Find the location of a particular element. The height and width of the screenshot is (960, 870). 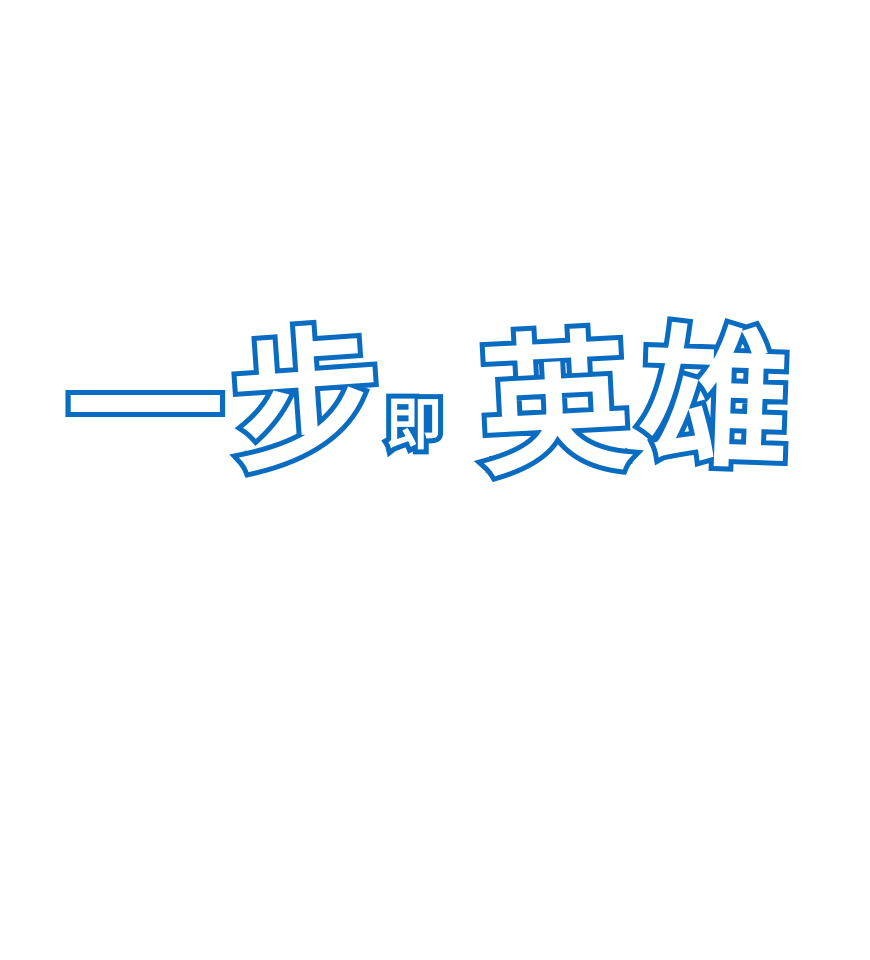

logo-char-ji: 即 is located at coordinates (414, 426).